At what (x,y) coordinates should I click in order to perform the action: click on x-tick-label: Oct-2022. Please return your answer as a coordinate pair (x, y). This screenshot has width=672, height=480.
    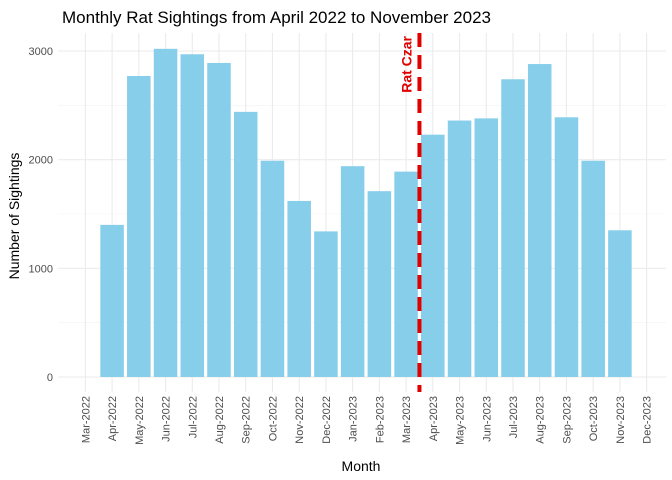
    Looking at the image, I should click on (273, 418).